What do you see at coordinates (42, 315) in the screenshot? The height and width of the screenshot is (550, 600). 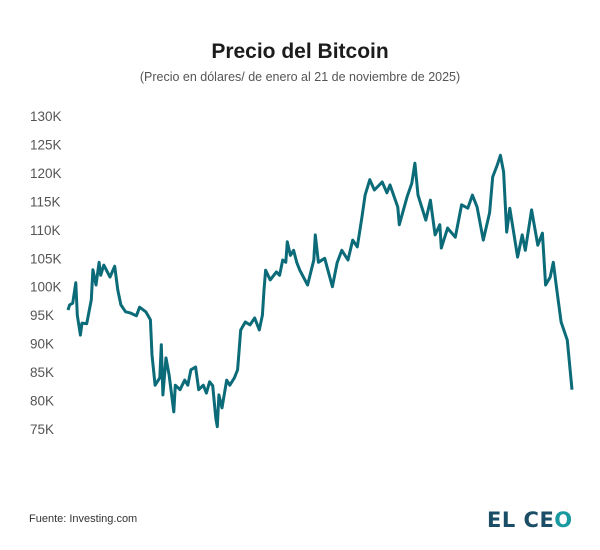 I see `y-tick-label: 95K` at bounding box center [42, 315].